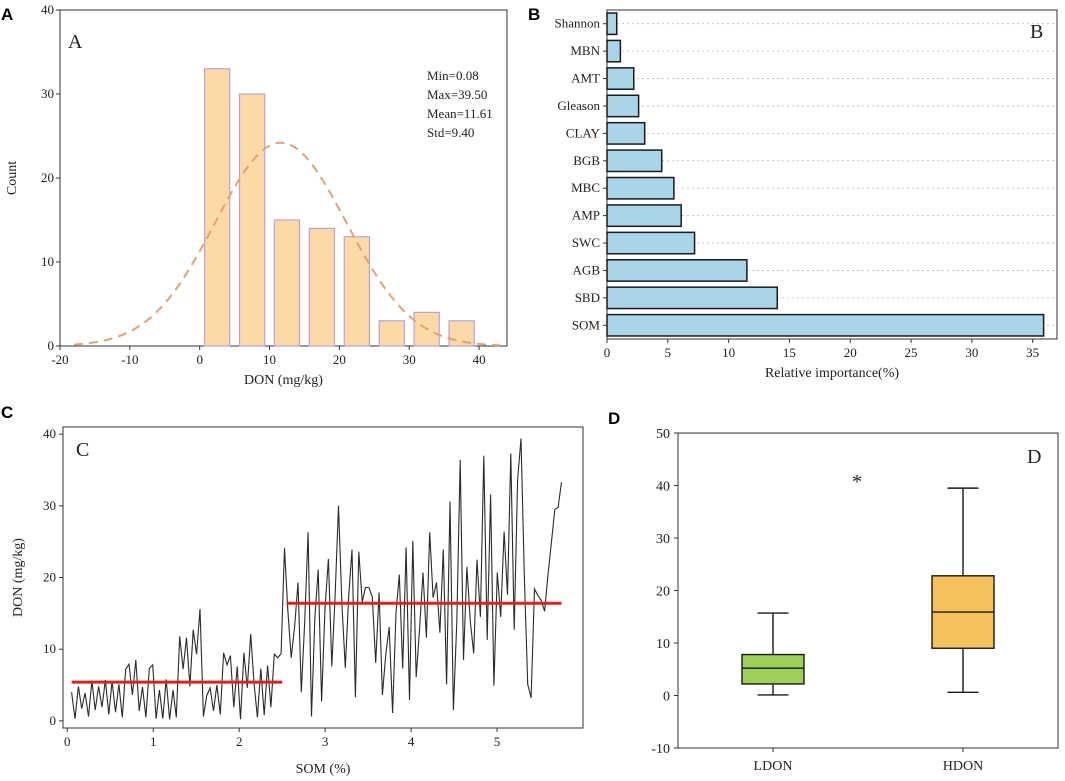 The image size is (1065, 781). Describe the element at coordinates (1032, 352) in the screenshot. I see `x-tick-label: 35` at that location.